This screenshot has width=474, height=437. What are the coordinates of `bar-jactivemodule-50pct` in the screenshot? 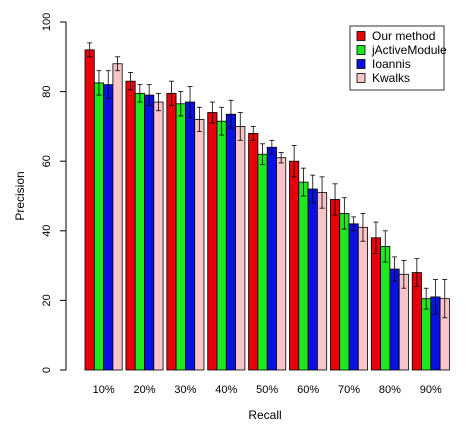 It's located at (262, 262).